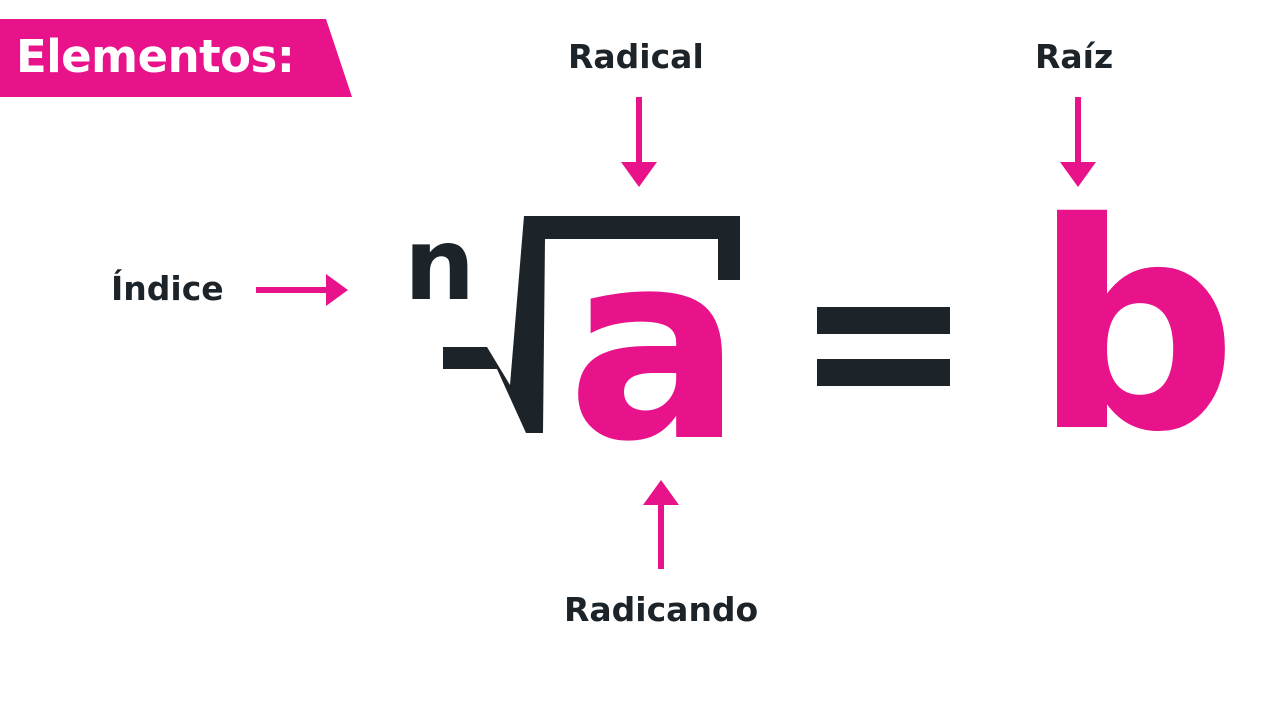 Image resolution: width=1280 pixels, height=720 pixels. Describe the element at coordinates (167, 288) in the screenshot. I see `label-indice: Índice` at that location.